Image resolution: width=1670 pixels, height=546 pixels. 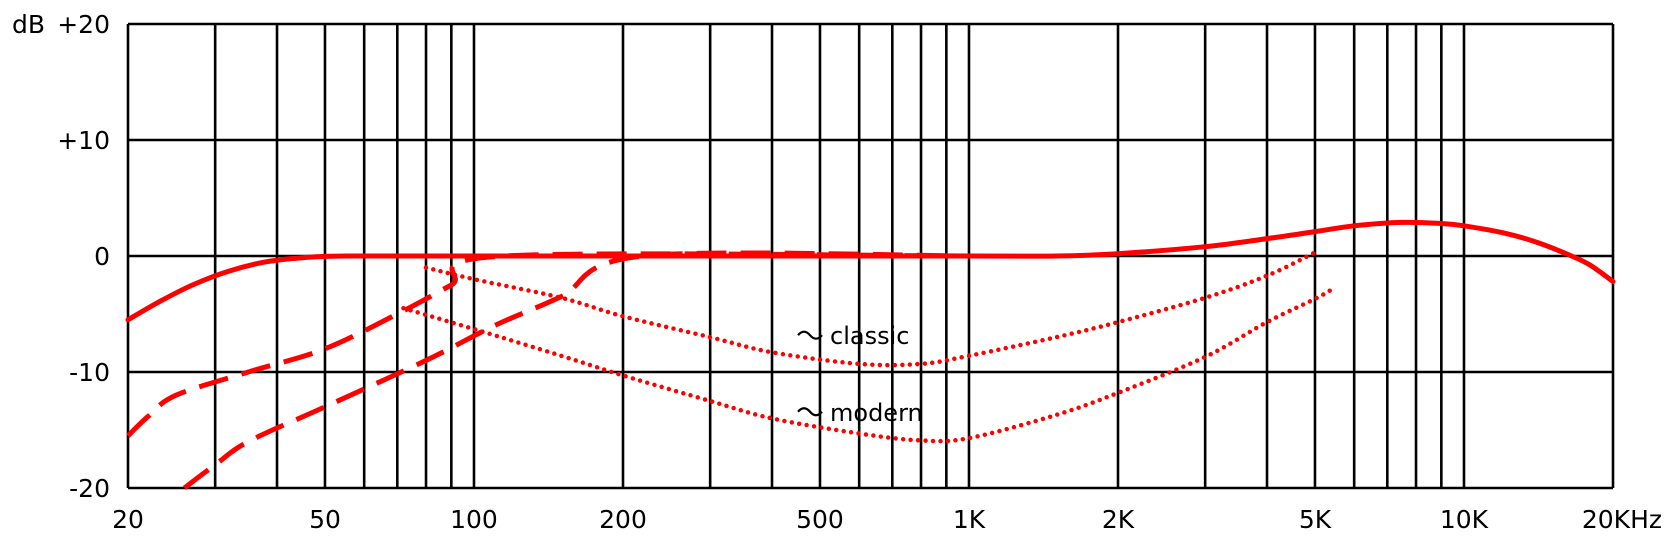 What do you see at coordinates (83, 140) in the screenshot?
I see `y-tick-label: +10` at bounding box center [83, 140].